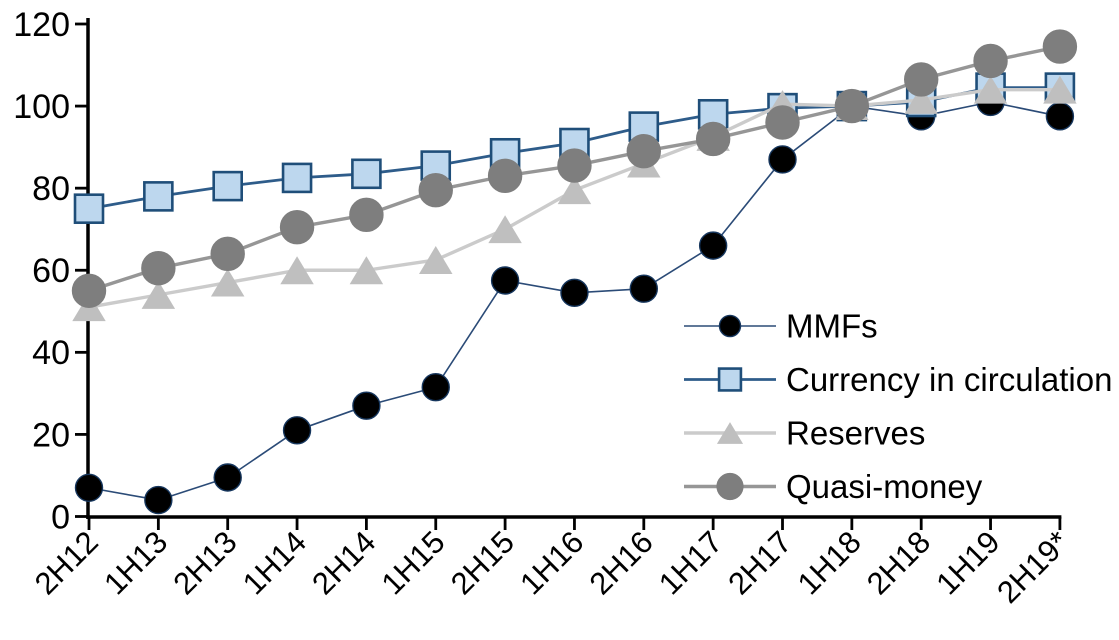 Image resolution: width=1119 pixels, height=640 pixels. Describe the element at coordinates (41, 107) in the screenshot. I see `y-tick-label: 100` at that location.